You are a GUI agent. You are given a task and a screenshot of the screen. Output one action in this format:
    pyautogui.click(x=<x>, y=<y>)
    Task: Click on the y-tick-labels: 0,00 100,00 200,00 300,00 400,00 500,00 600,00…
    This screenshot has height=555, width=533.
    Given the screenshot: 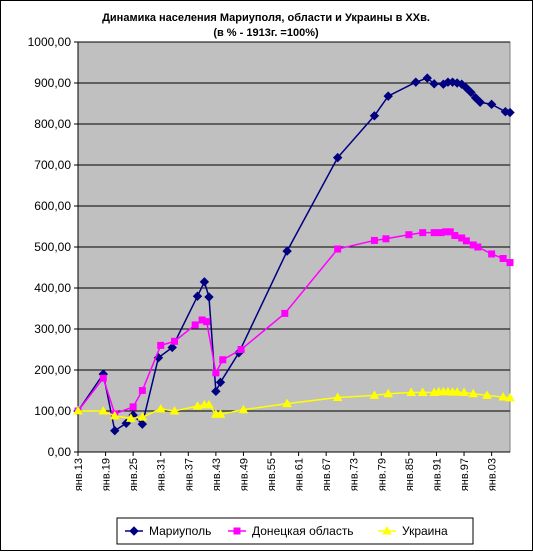 What is the action you would take?
    pyautogui.click(x=53, y=247)
    